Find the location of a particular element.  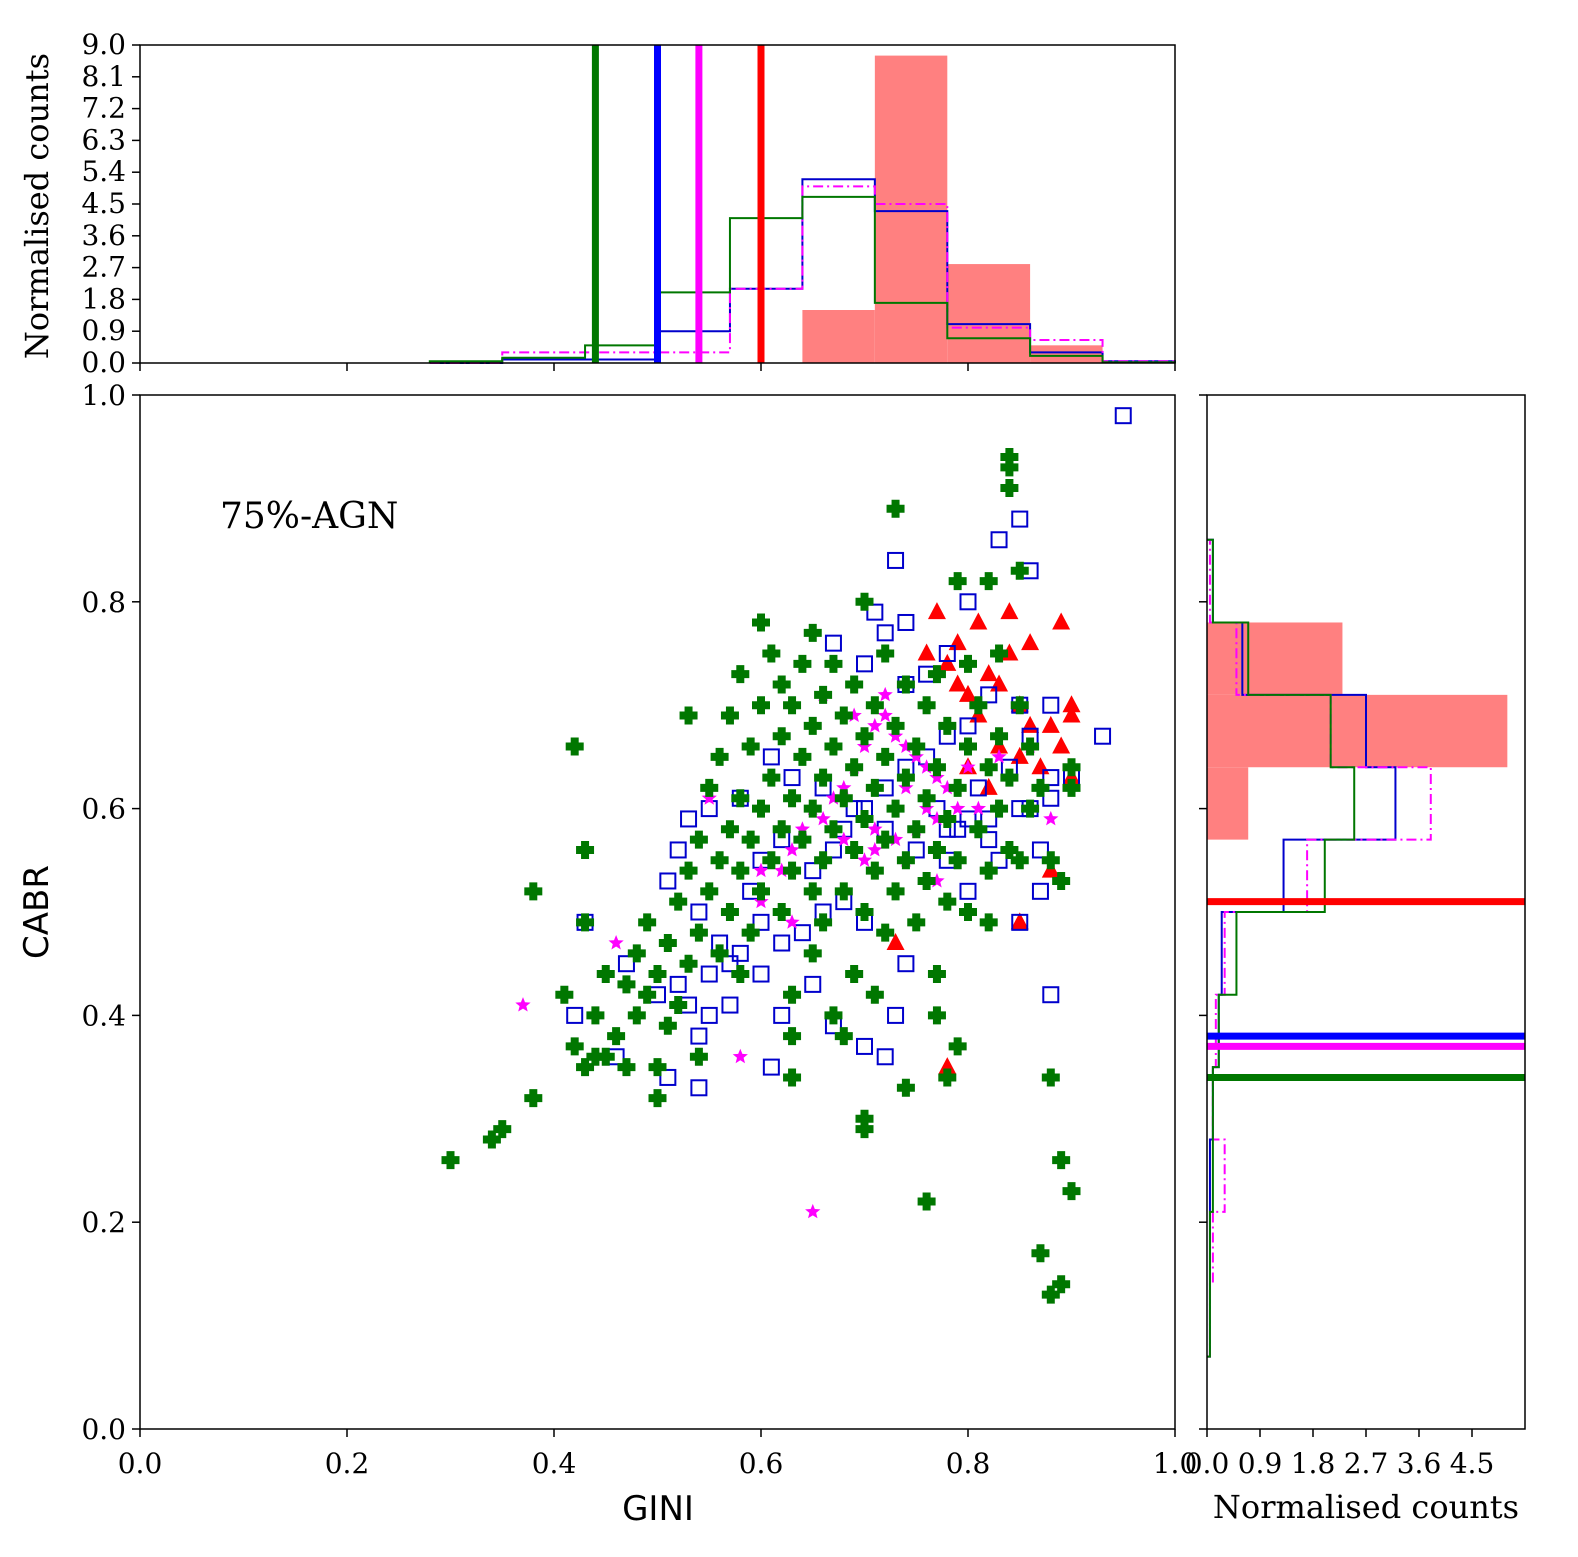

top-hist-bar is located at coordinates (911, 209).